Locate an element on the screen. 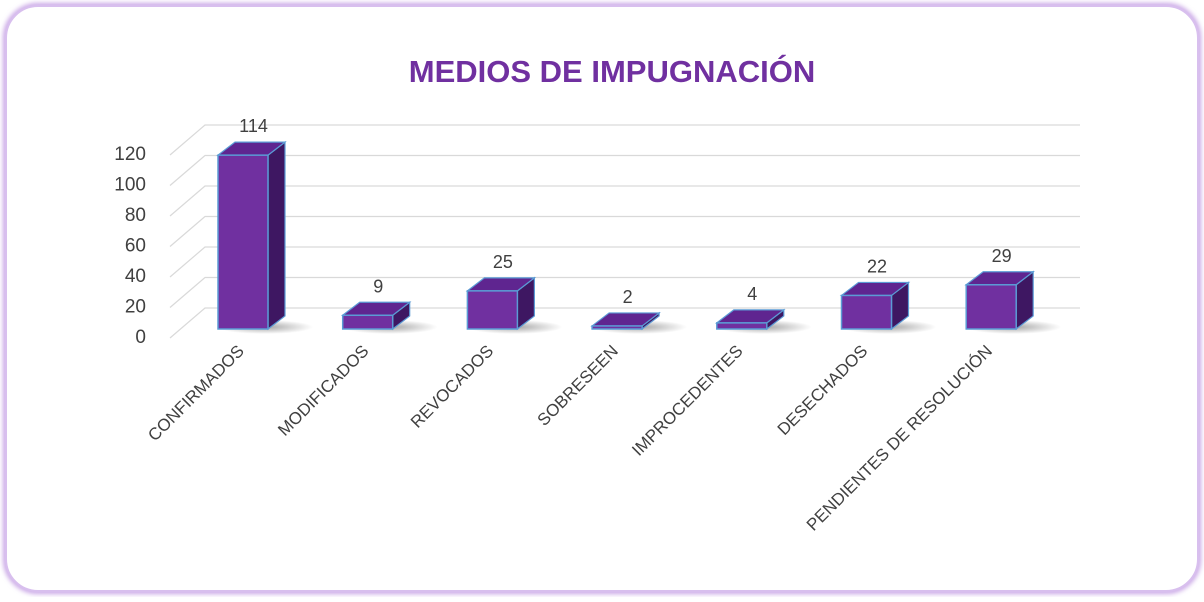 The width and height of the screenshot is (1204, 602). data-label: 22 is located at coordinates (877, 266).